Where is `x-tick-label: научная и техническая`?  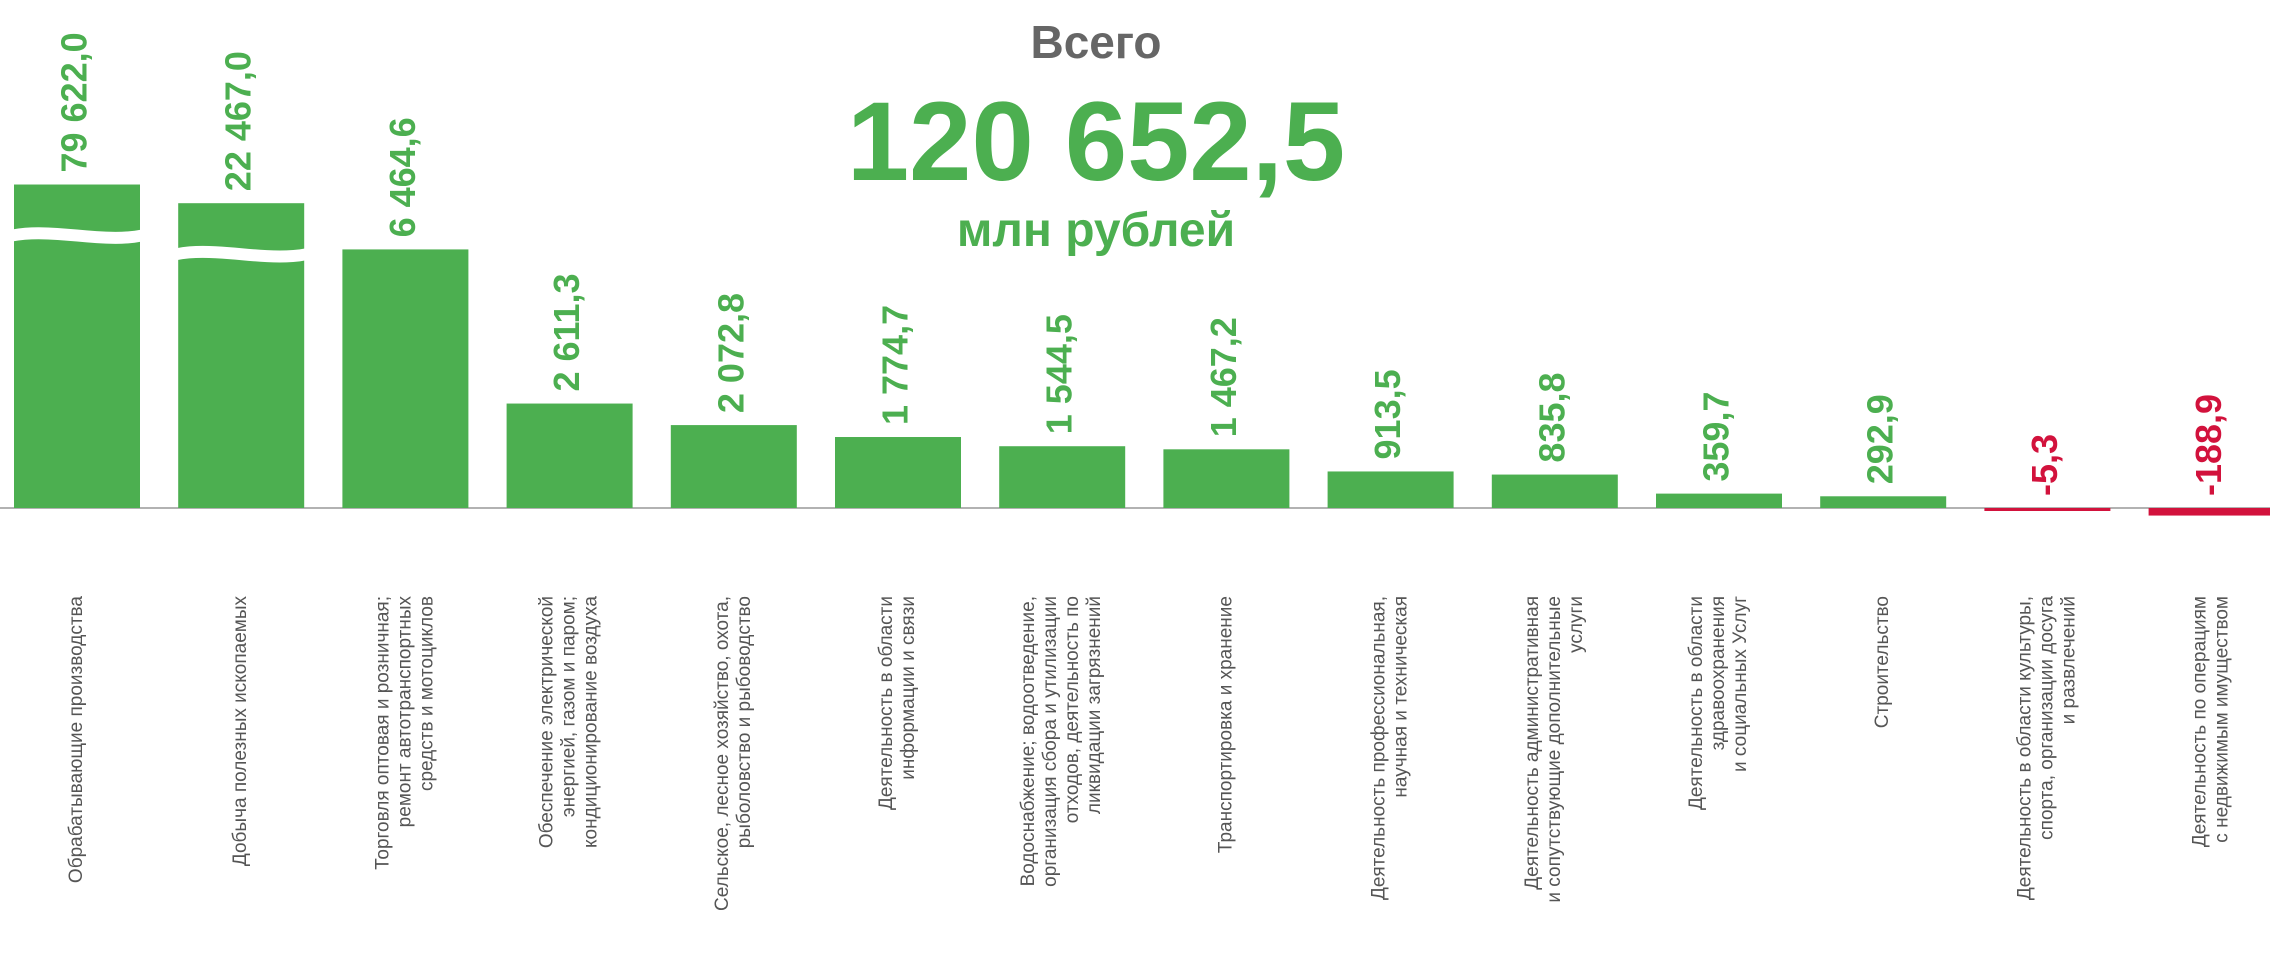
x-tick-label: научная и техническая is located at coordinates (1401, 697).